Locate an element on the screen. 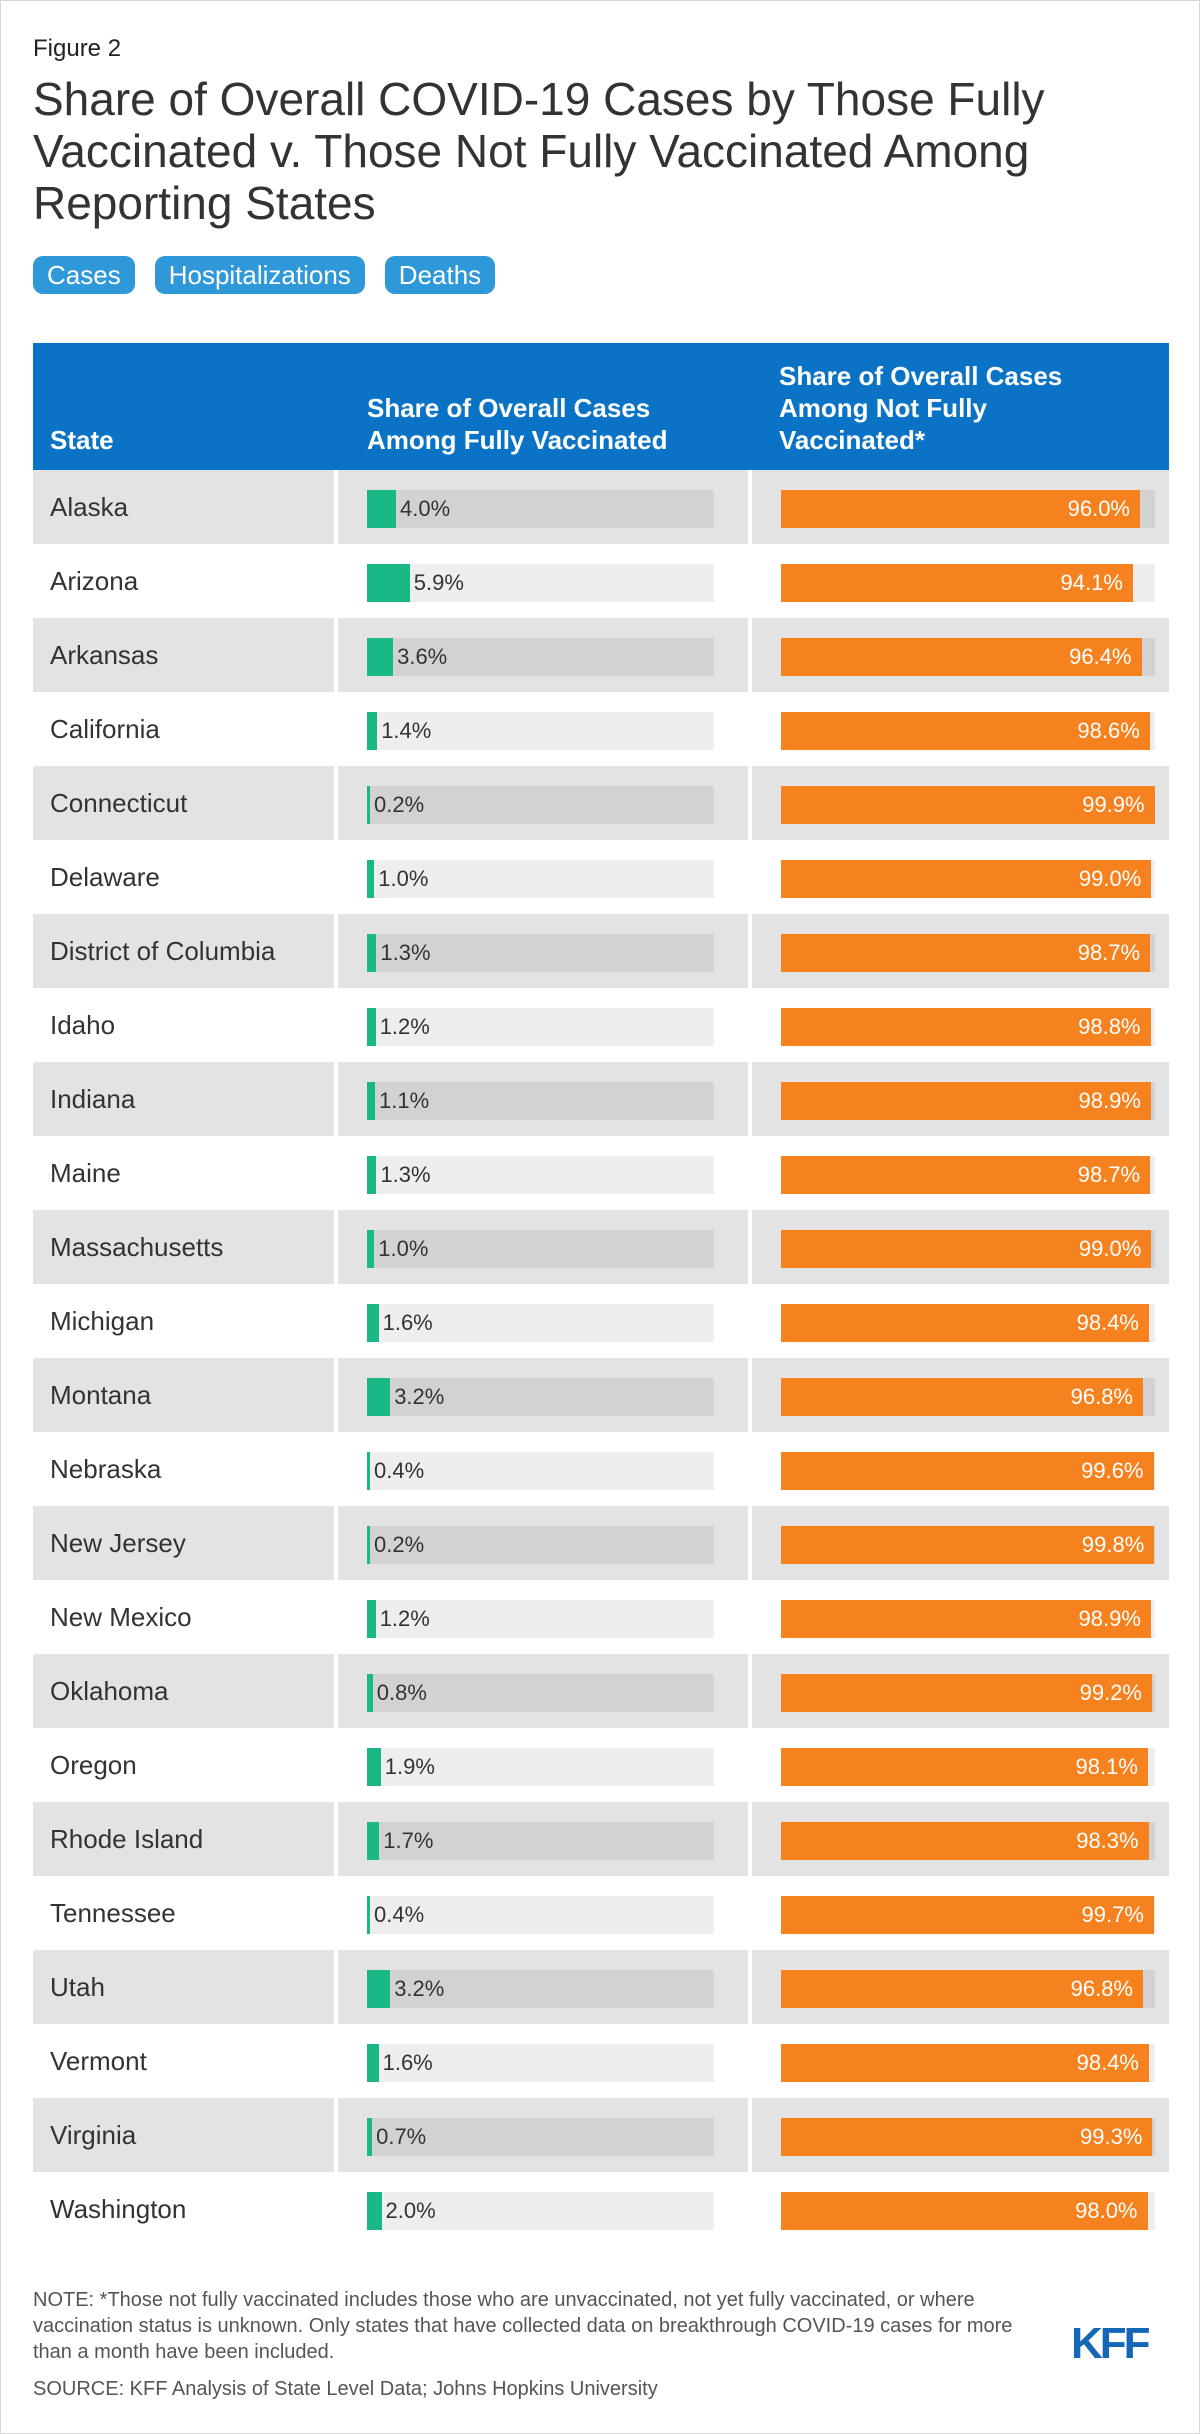 This screenshot has height=2434, width=1200. state-label: New Jersey is located at coordinates (118, 1543).